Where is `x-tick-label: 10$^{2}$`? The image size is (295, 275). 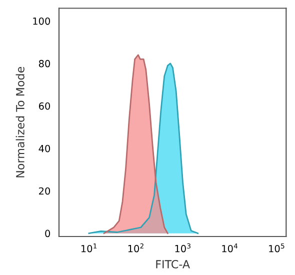 x-tick-label: 10$^{2}$ is located at coordinates (136, 247).